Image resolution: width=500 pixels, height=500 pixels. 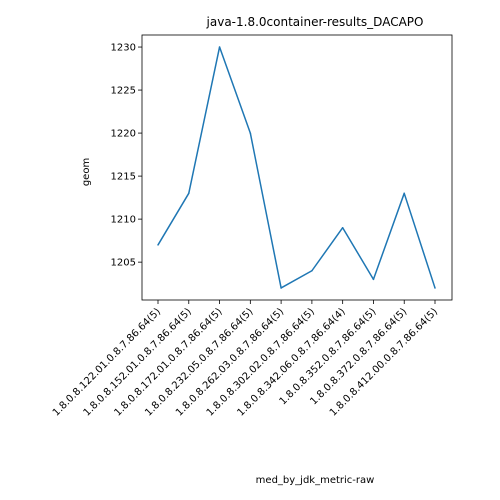 What do you see at coordinates (86, 172) in the screenshot?
I see `y-axis-title: geom` at bounding box center [86, 172].